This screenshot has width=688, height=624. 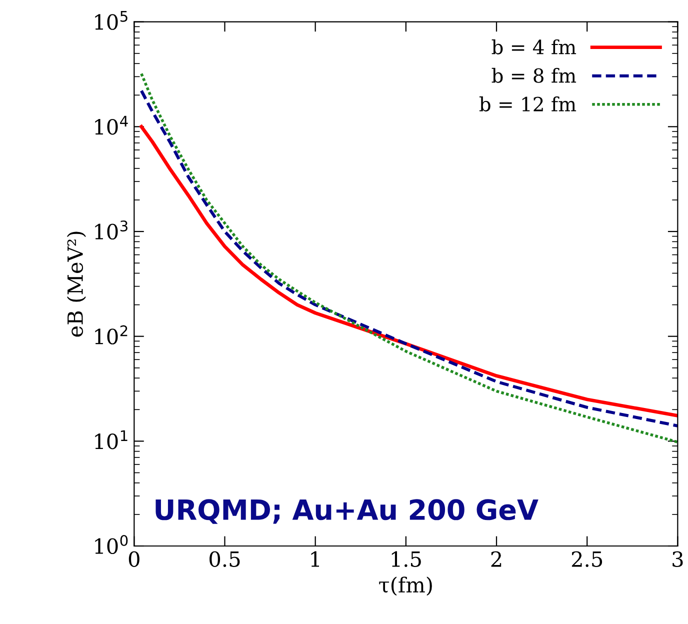 What do you see at coordinates (111, 230) in the screenshot?
I see `y-tick-label: 10$^{3}$` at bounding box center [111, 230].